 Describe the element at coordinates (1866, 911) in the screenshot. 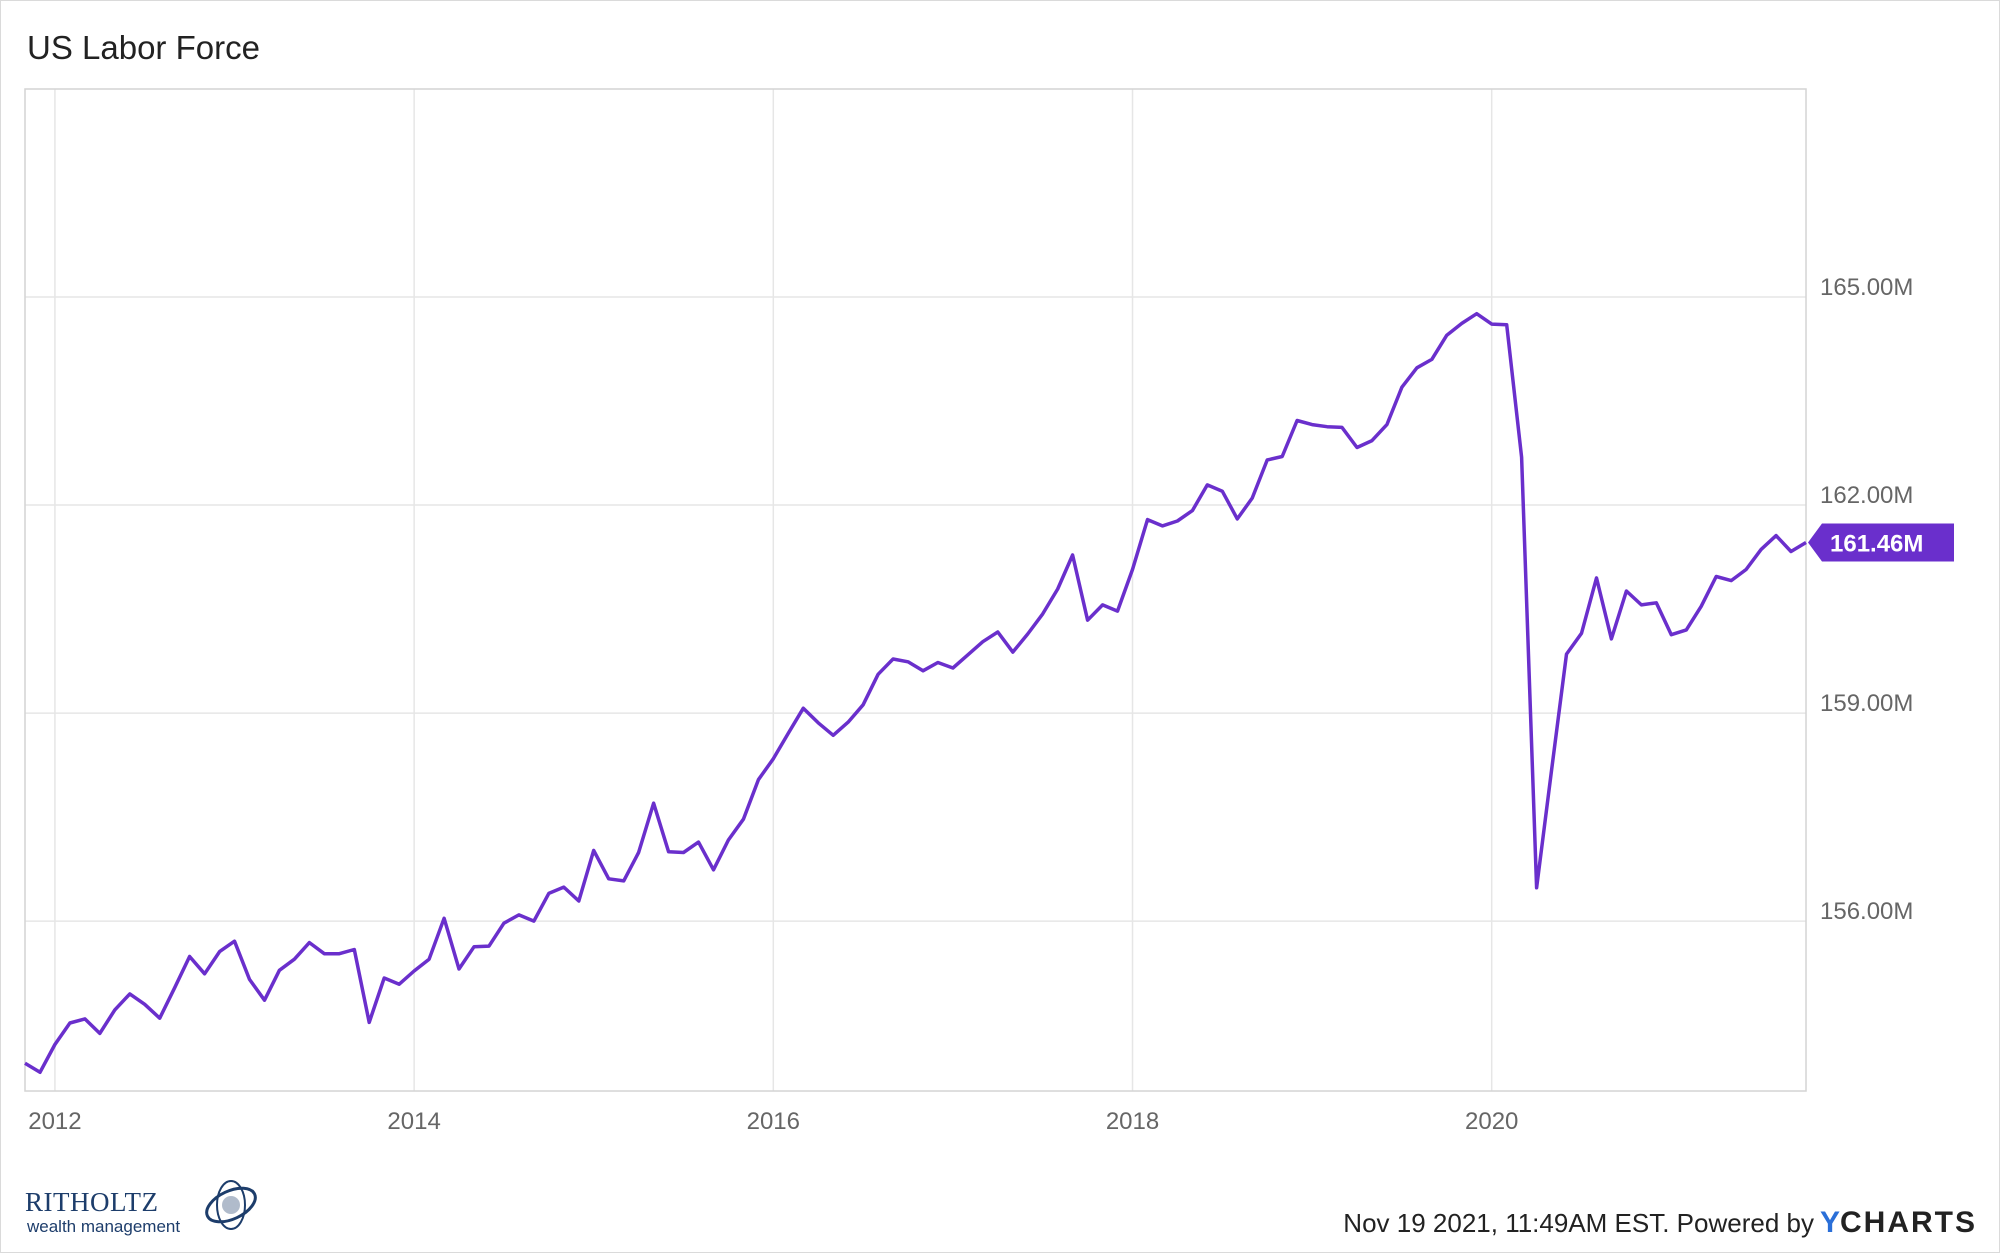

I see `y-tick-label: 156.00M` at that location.